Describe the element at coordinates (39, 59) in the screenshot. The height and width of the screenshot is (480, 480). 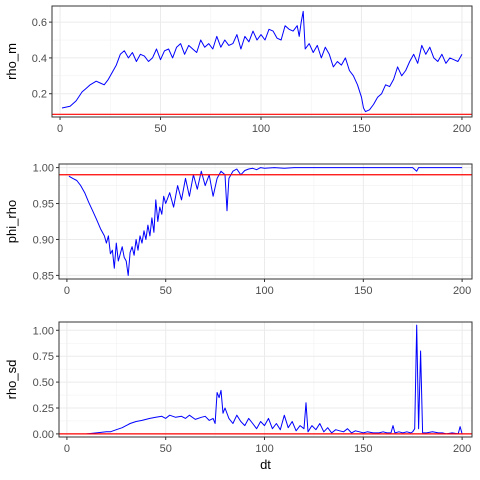
I see `y-tick-label: 0.4` at that location.